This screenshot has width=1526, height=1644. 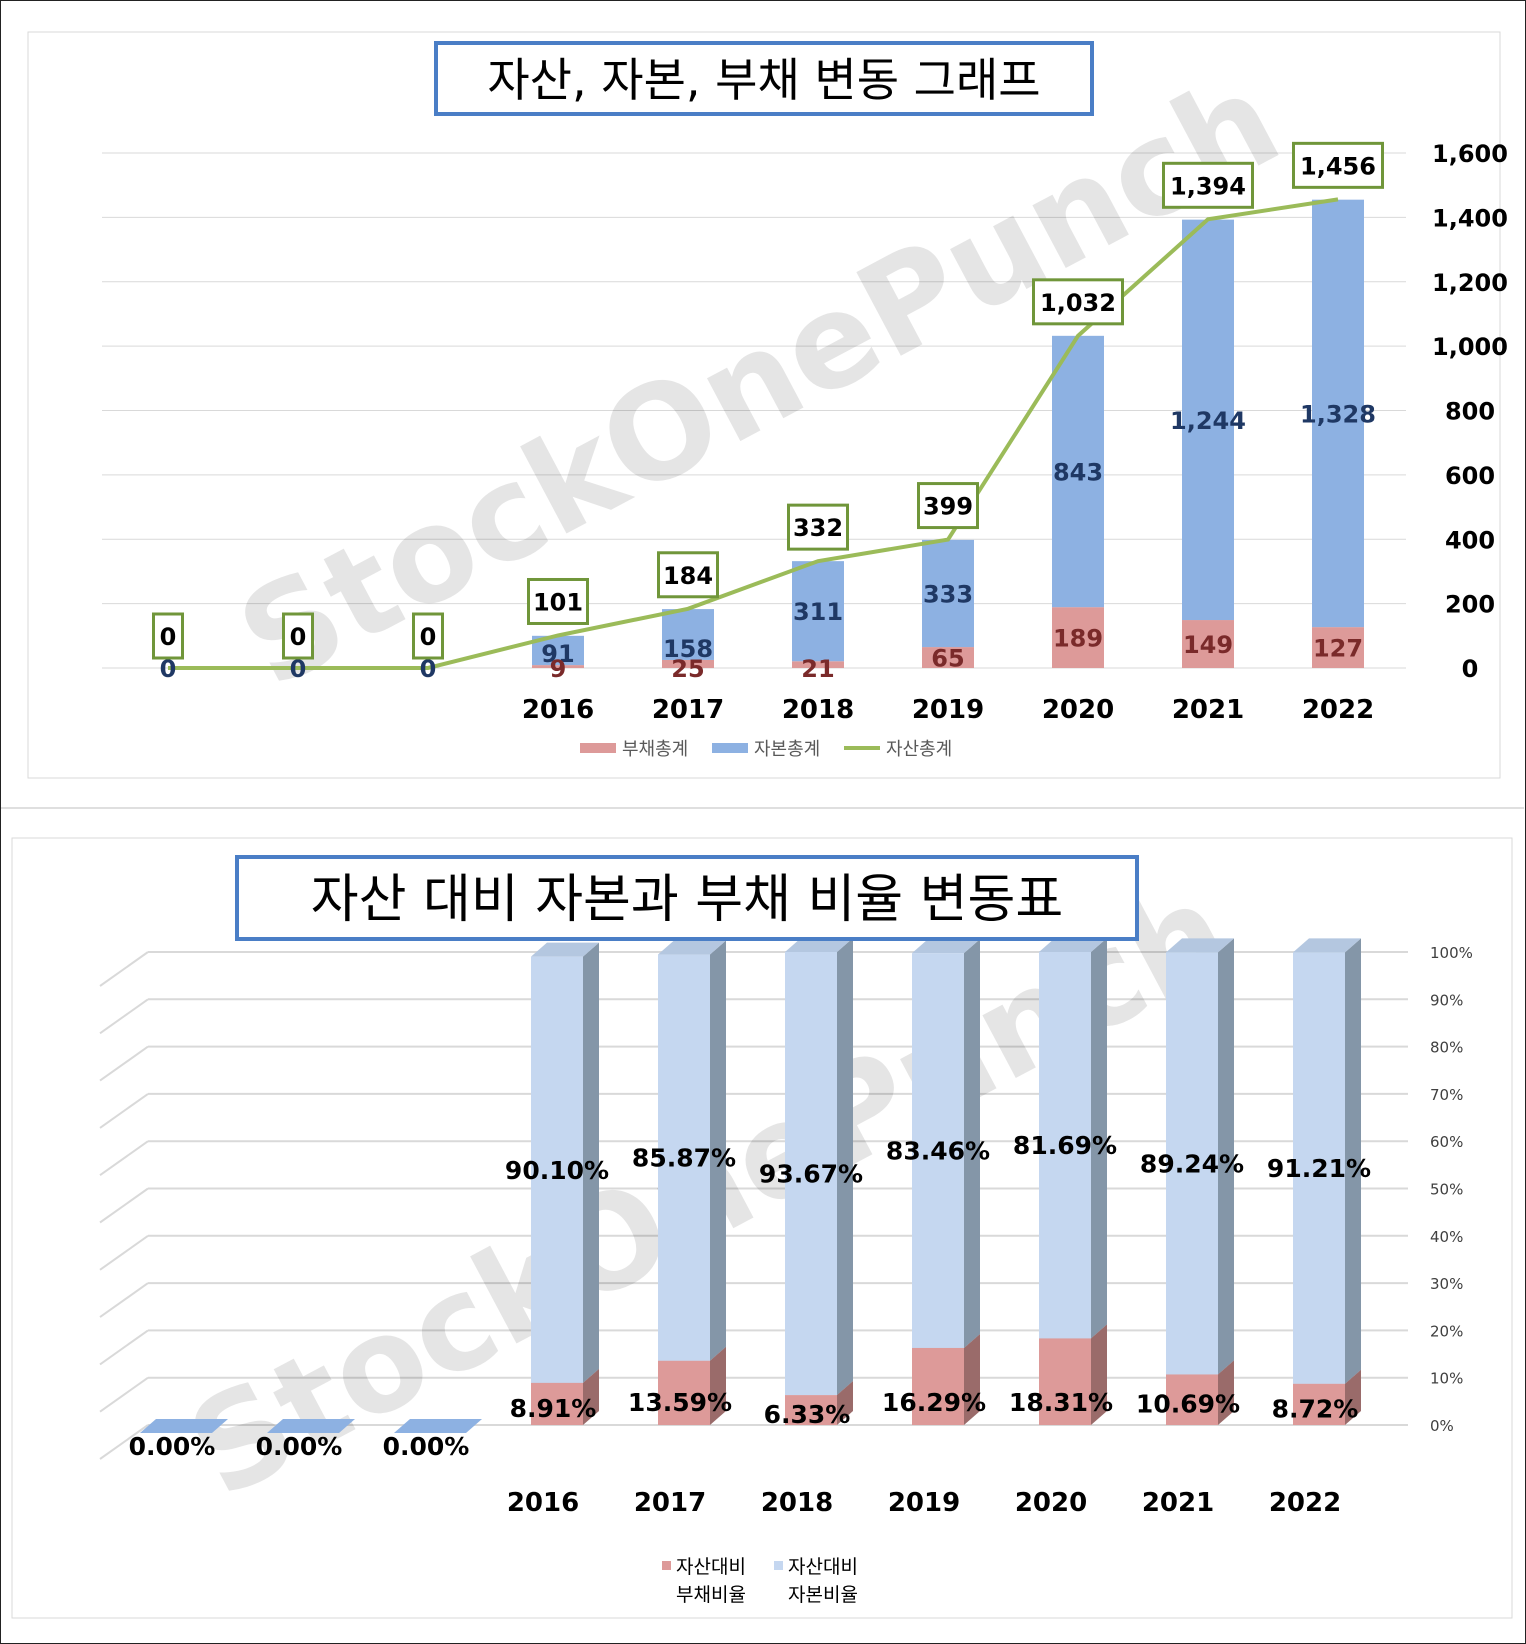 I want to click on label-debt-ratio: 16.29%, so click(x=934, y=1402).